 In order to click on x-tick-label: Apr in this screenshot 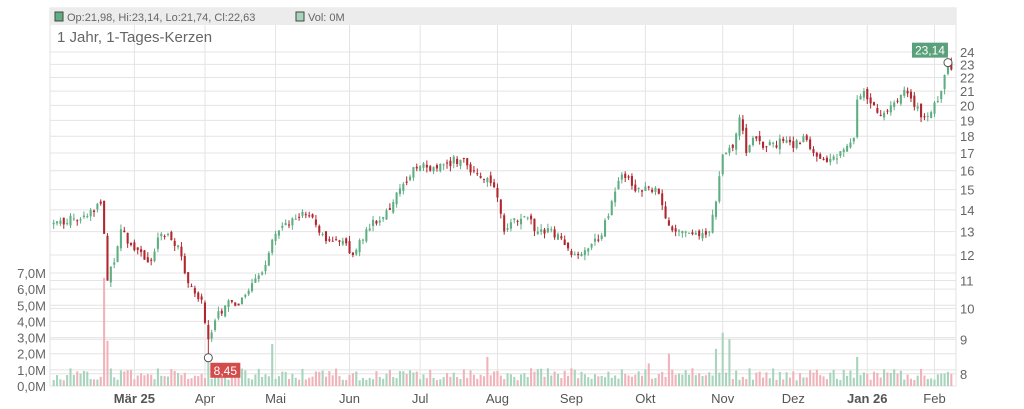, I will do `click(205, 398)`.